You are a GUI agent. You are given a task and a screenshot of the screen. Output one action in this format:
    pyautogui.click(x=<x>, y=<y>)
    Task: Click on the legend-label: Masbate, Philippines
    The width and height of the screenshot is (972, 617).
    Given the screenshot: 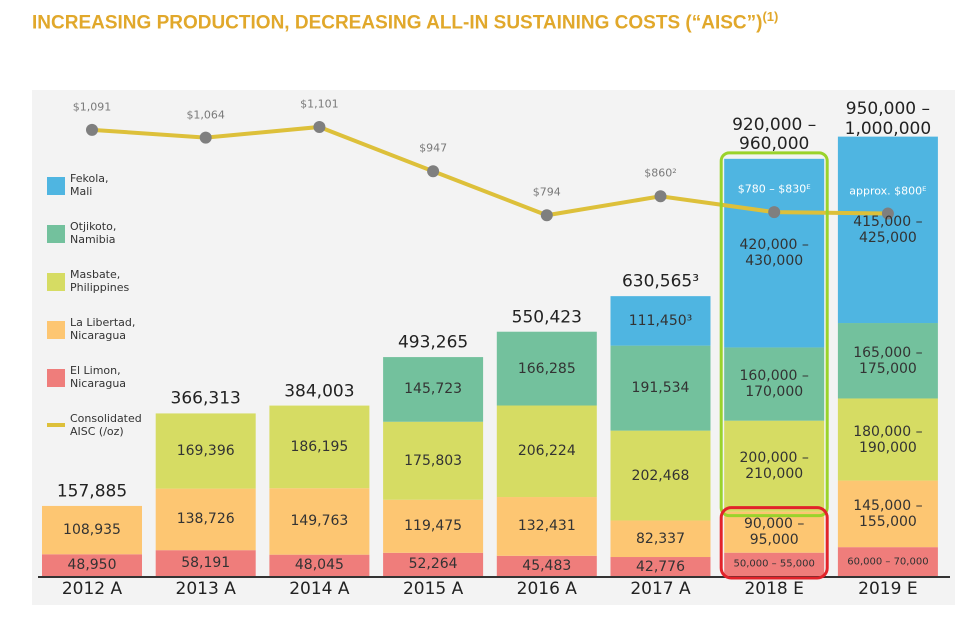 What is the action you would take?
    pyautogui.click(x=100, y=281)
    